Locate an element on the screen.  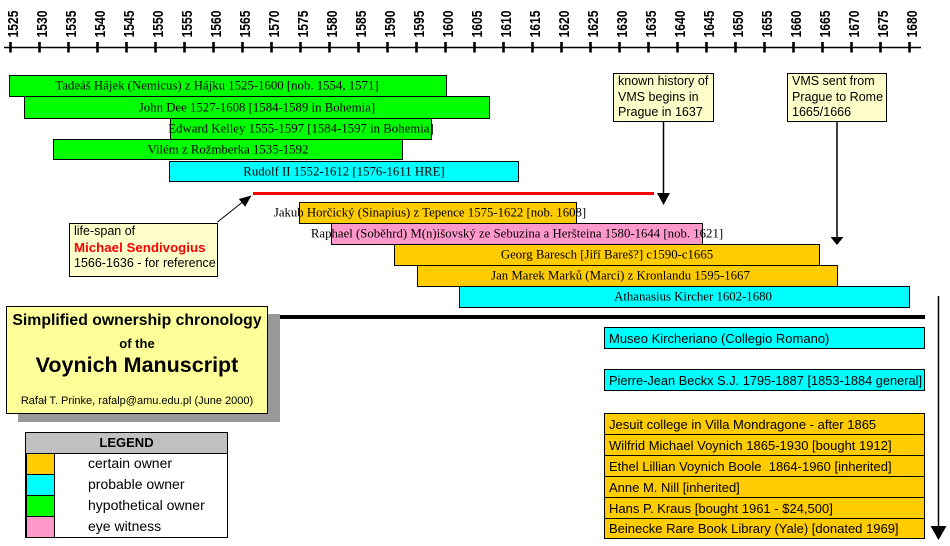
svg-text: 1555 is located at coordinates (188, 24).